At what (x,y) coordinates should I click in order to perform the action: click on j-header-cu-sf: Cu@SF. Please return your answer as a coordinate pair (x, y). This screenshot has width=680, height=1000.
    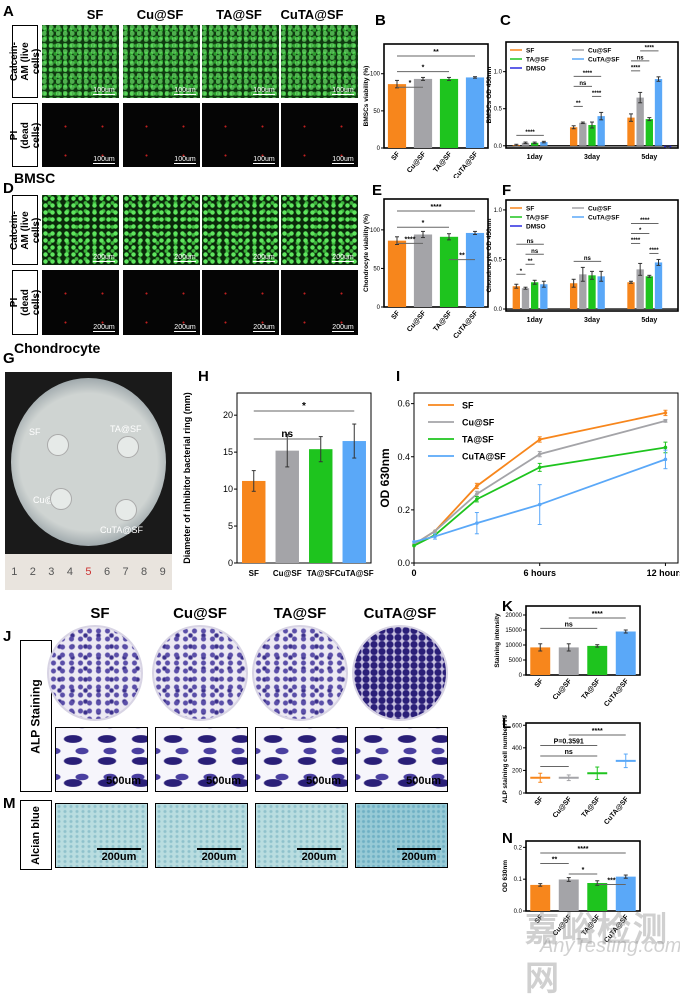
    Looking at the image, I should click on (200, 613).